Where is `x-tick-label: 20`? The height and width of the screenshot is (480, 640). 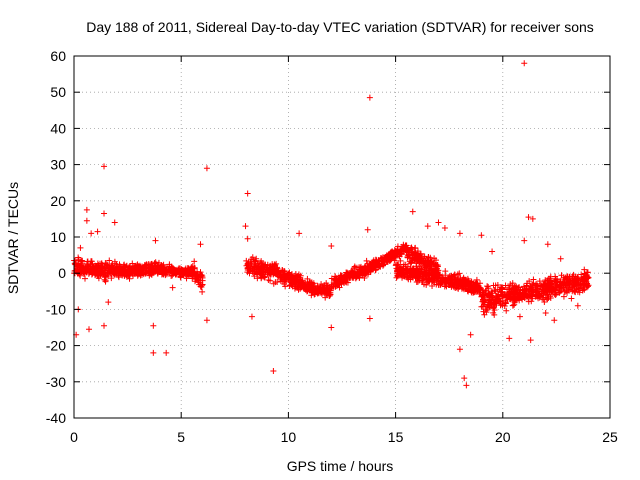
x-tick-label: 20 is located at coordinates (503, 437).